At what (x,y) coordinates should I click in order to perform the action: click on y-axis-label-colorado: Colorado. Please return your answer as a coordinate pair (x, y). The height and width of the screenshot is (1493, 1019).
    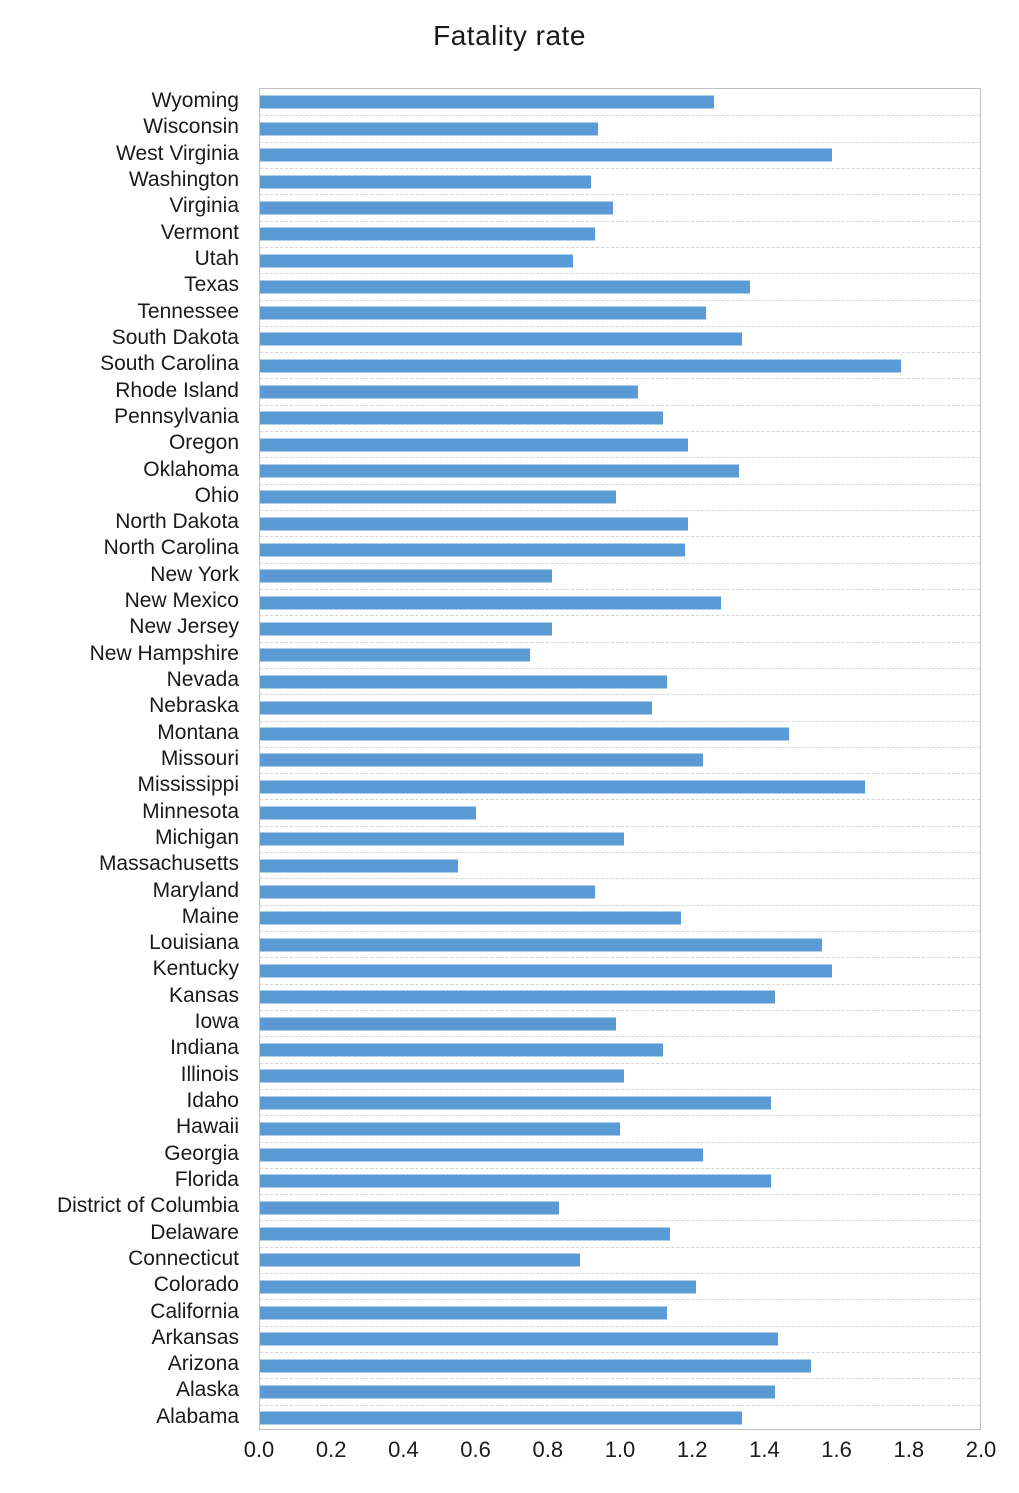
    Looking at the image, I should click on (196, 1285).